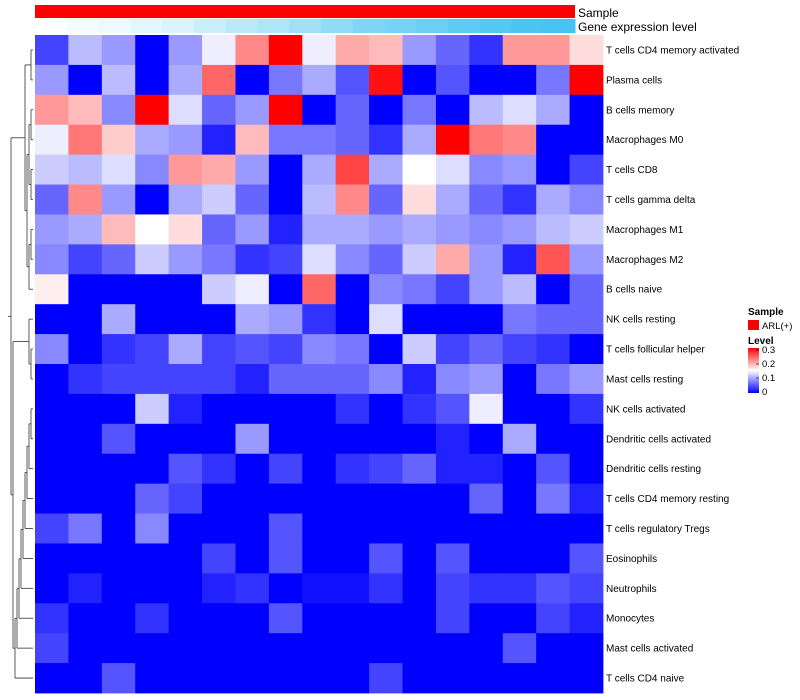 Image resolution: width=800 pixels, height=700 pixels. What do you see at coordinates (658, 439) in the screenshot?
I see `row-label: Dendritic cells activated` at bounding box center [658, 439].